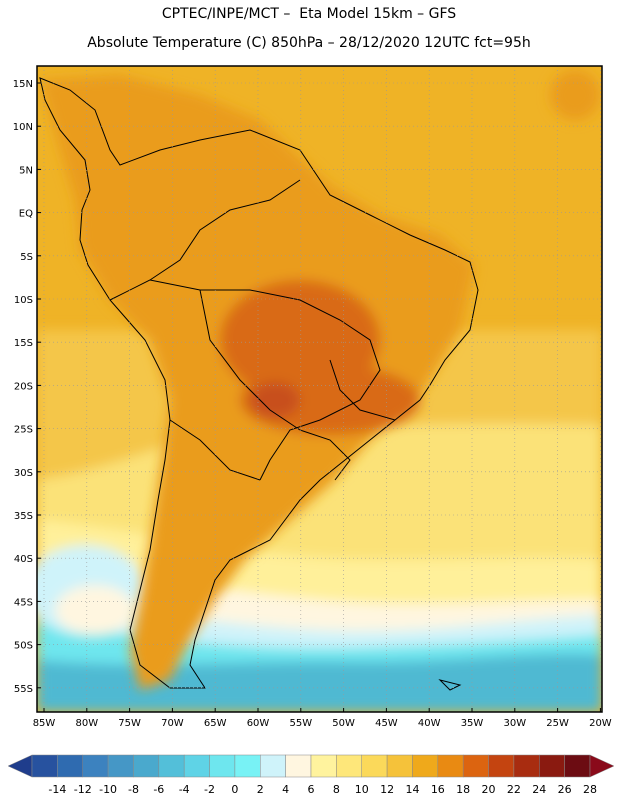 Image resolution: width=618 pixels, height=800 pixels. Describe the element at coordinates (215, 723) in the screenshot. I see `lon-label: 65W` at that location.